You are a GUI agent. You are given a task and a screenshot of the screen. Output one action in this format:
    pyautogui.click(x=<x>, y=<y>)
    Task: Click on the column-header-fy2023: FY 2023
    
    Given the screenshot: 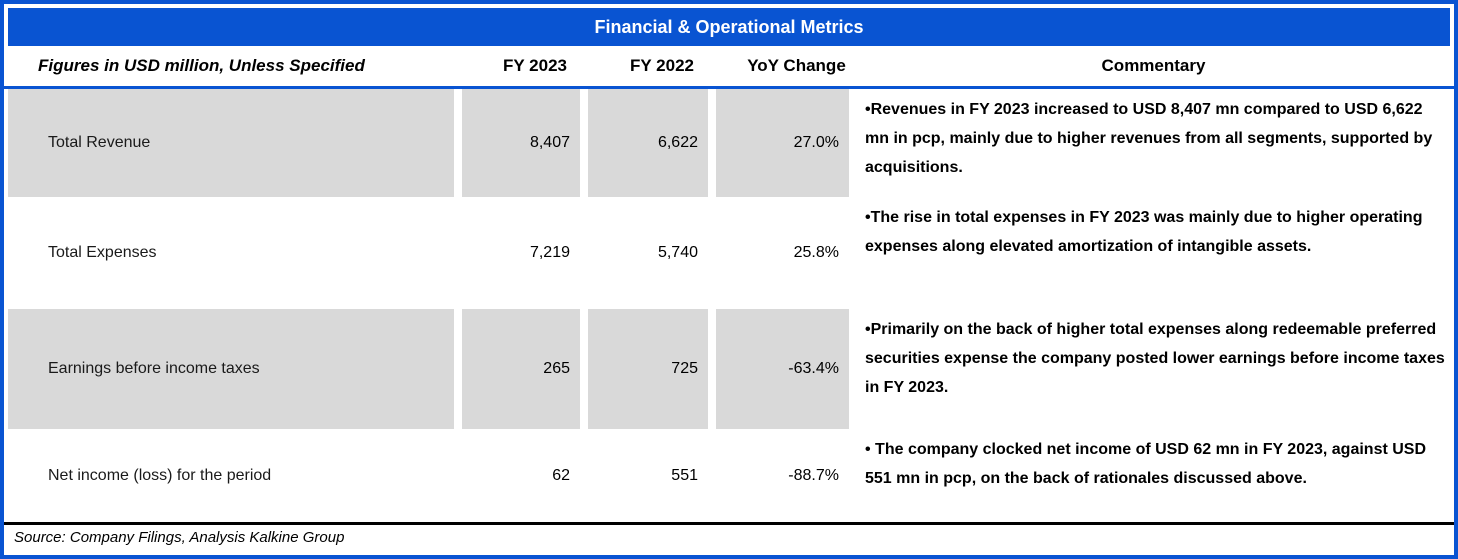 What is the action you would take?
    pyautogui.click(x=535, y=65)
    